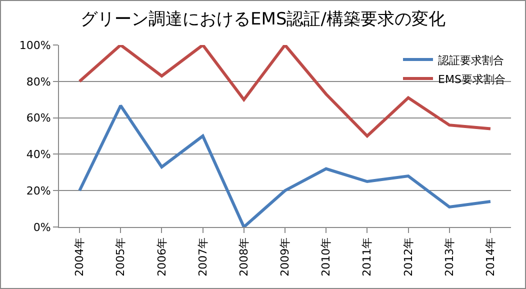 The height and width of the screenshot is (289, 526). What do you see at coordinates (121, 256) in the screenshot?
I see `x-tick-label: 2005年` at bounding box center [121, 256].